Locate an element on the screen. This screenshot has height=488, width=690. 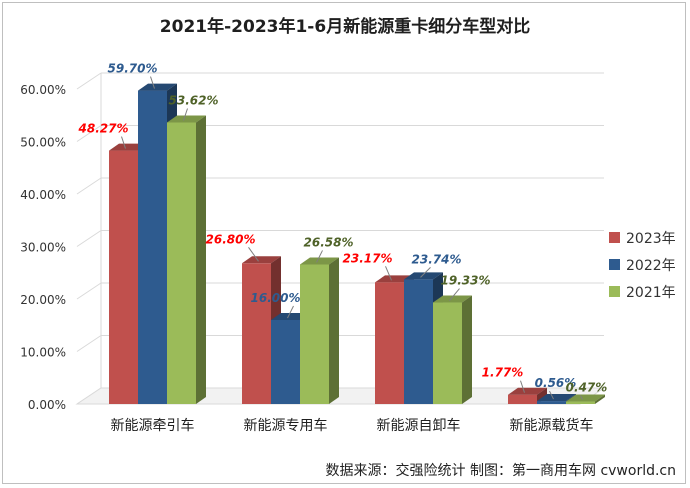
data-label: 23.74% is located at coordinates (437, 259).